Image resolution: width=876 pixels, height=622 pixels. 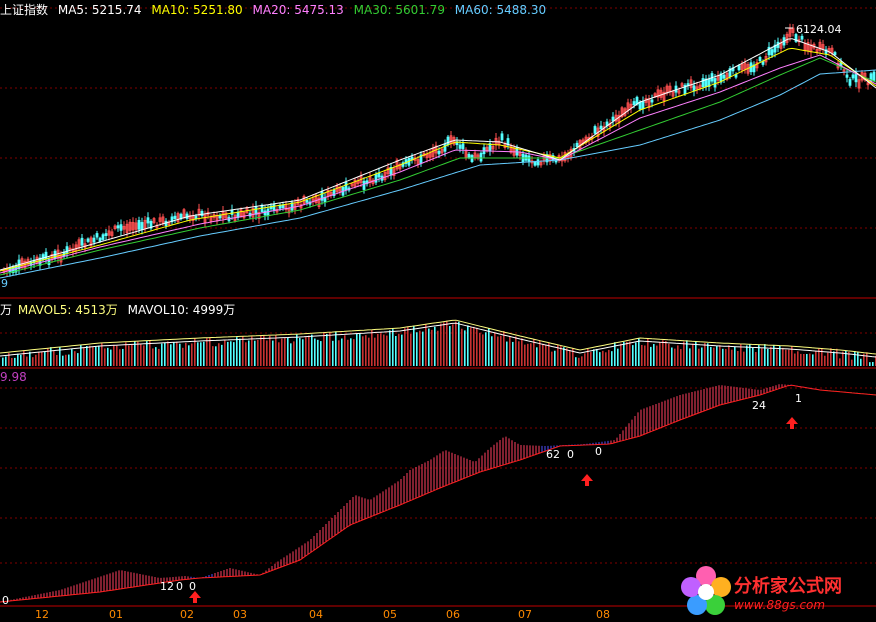 I want to click on indicator-annotation: 1, so click(x=798, y=398).